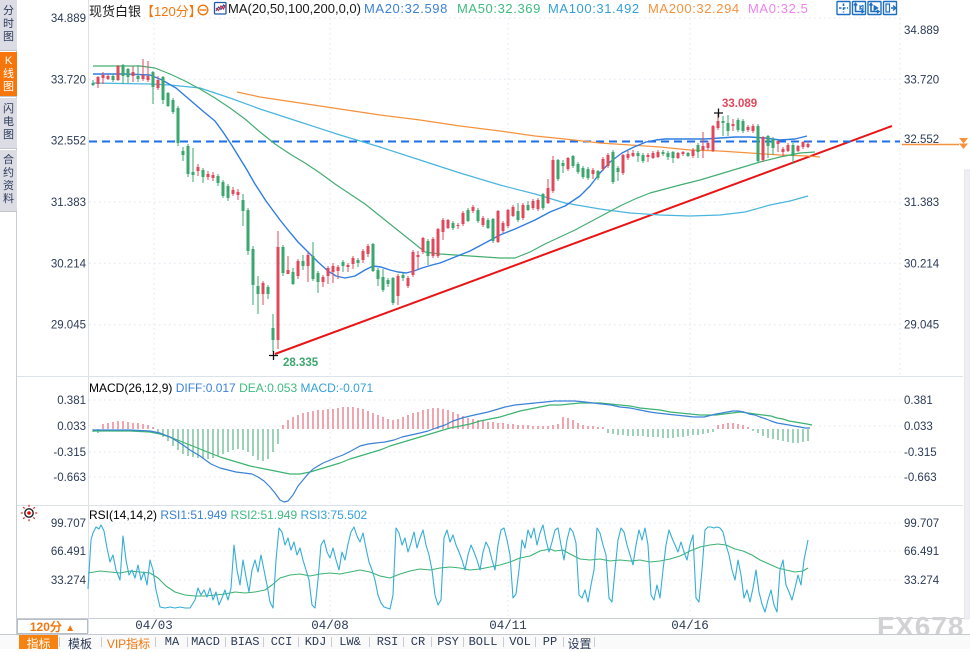  What do you see at coordinates (739, 104) in the screenshot?
I see `svg-text: 33.089` at bounding box center [739, 104].